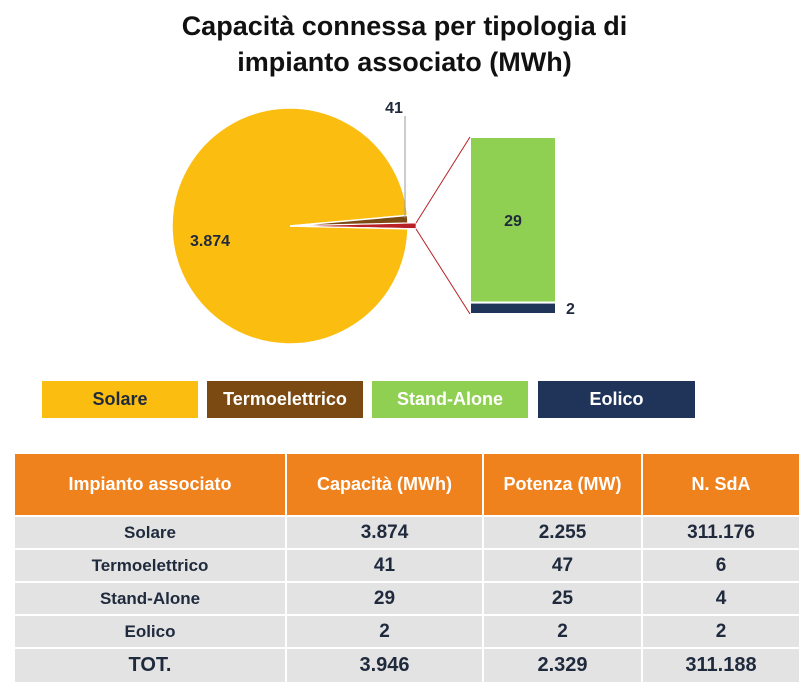  I want to click on legend-label-solare: Solare, so click(120, 399).